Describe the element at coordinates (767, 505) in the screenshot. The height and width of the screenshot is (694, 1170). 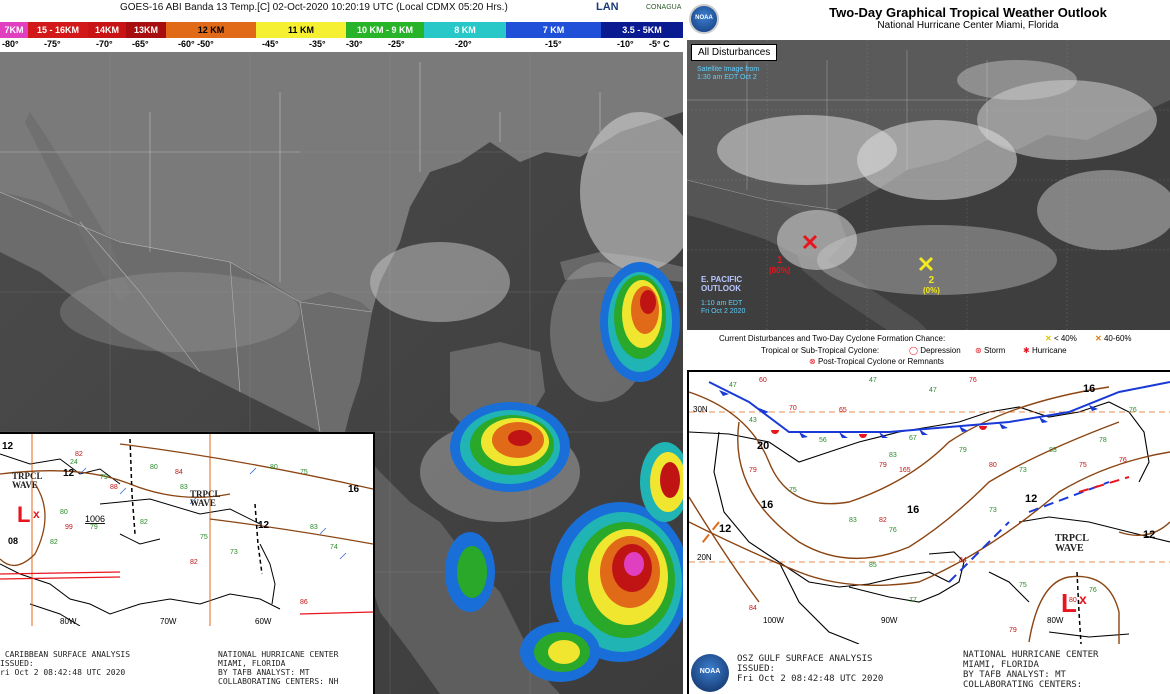
I see `gulf-isobar-16-left: 16` at that location.